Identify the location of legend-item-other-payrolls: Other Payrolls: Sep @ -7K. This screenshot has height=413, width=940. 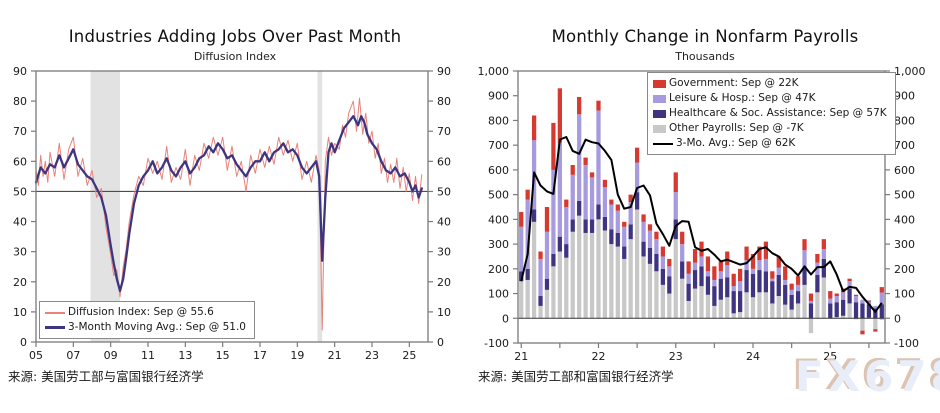
(770, 128).